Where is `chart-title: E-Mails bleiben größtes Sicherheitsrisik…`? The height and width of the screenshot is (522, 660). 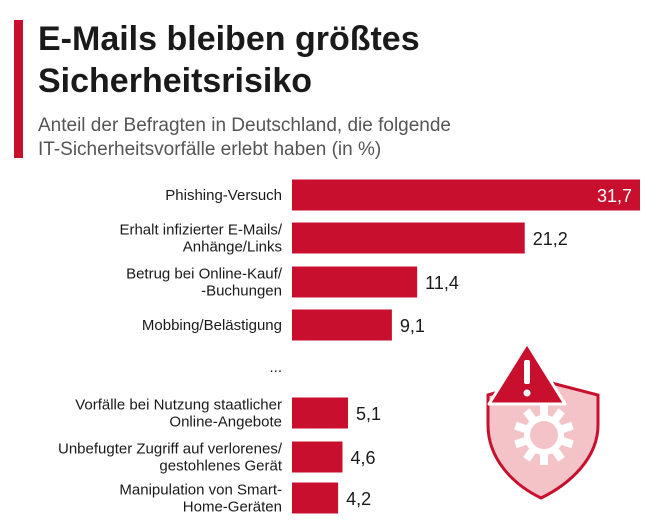
chart-title: E-Mails bleiben größtes Sicherheitsrisik… is located at coordinates (343, 60).